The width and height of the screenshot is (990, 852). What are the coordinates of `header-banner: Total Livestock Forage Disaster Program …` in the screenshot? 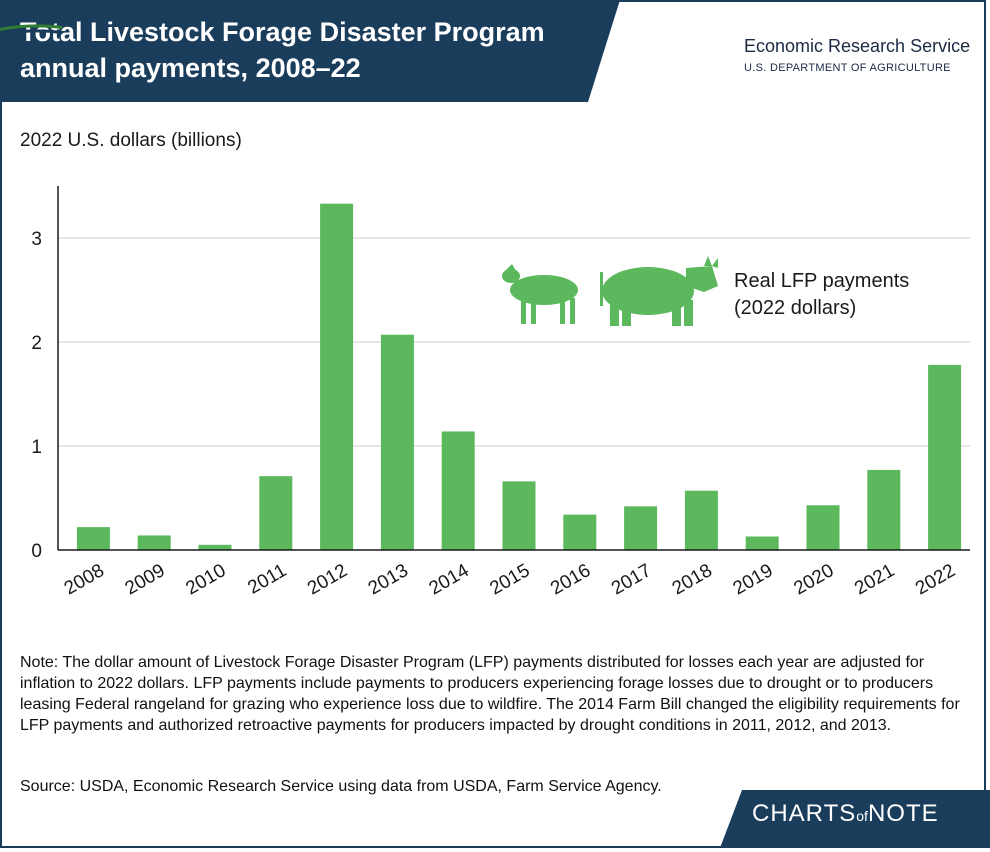 It's located at (495, 51).